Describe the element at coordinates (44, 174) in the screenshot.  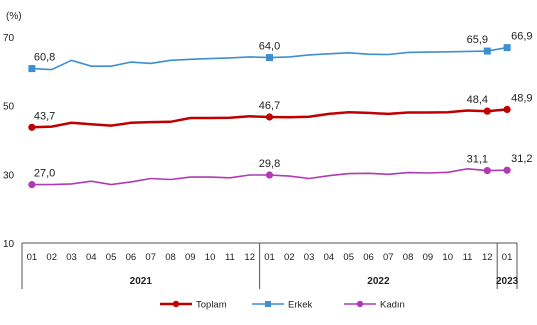
I see `data-label: 27,0` at that location.